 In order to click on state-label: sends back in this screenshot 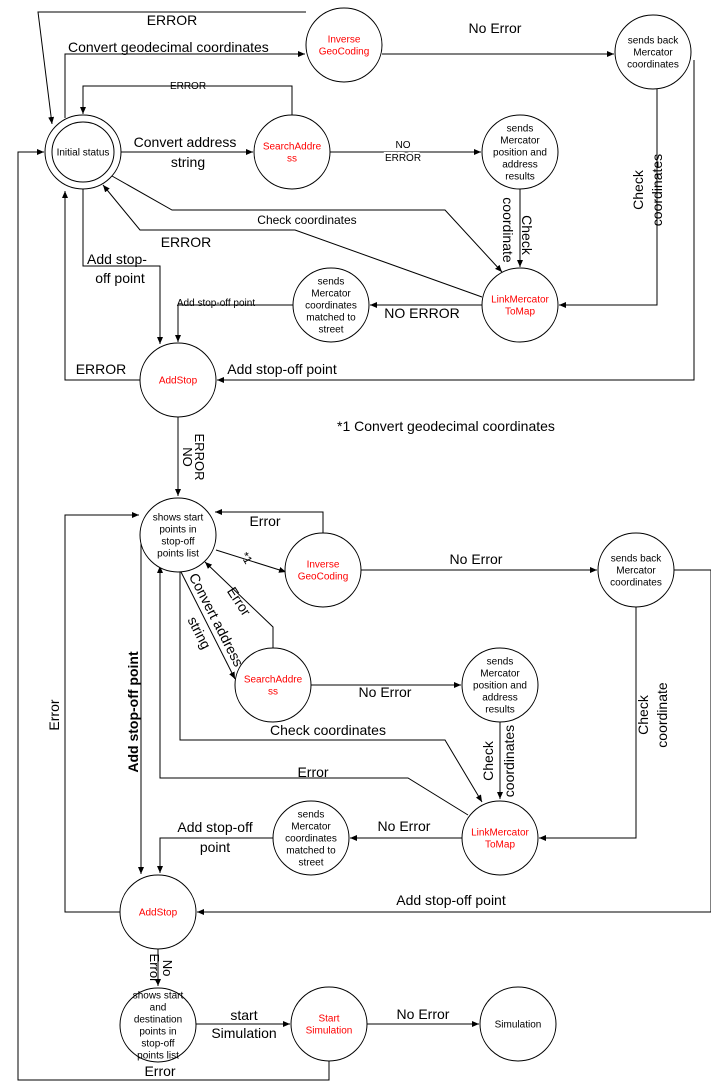, I will do `click(654, 41)`.